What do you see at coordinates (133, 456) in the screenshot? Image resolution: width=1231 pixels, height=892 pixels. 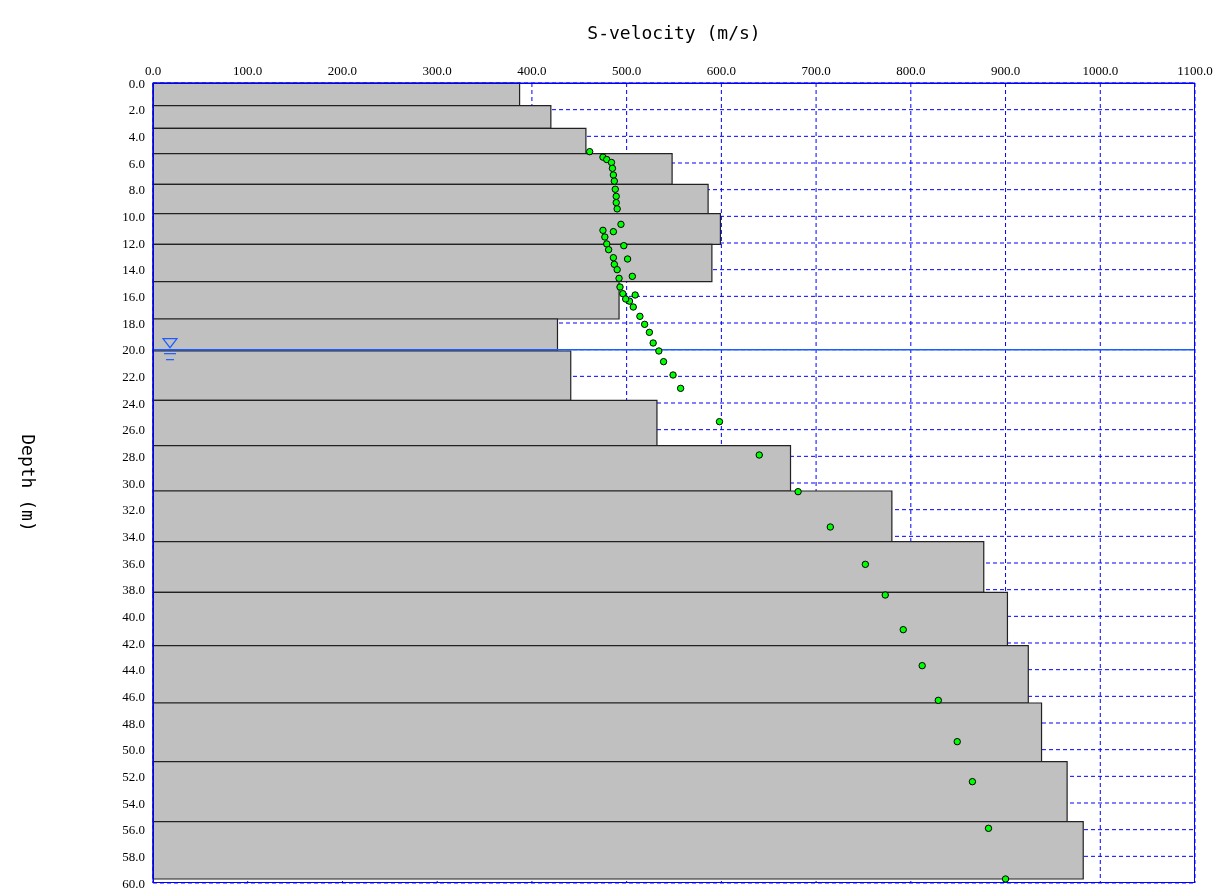 I see `y-tick-label: 28.0` at bounding box center [133, 456].